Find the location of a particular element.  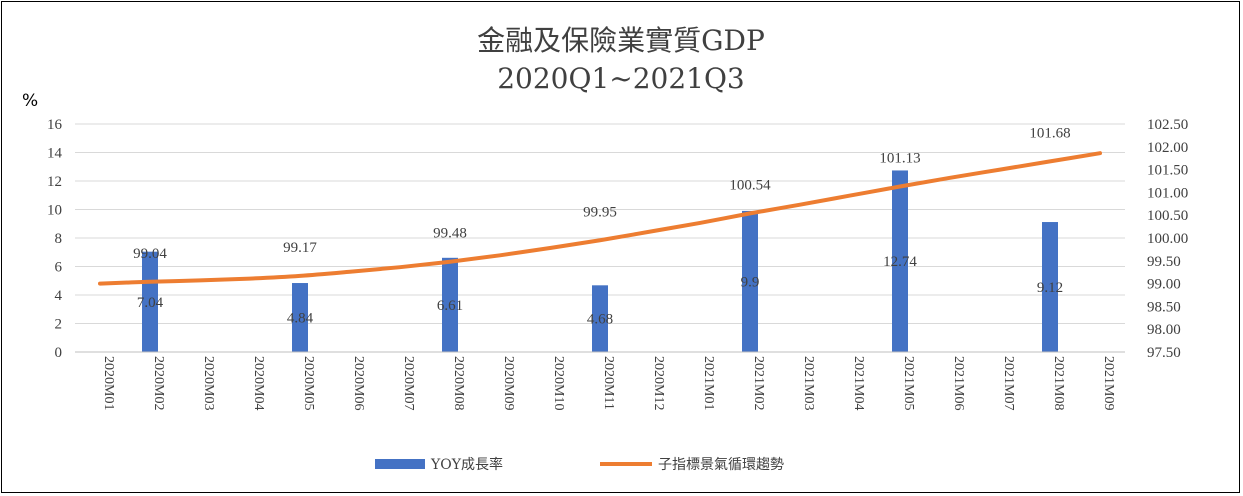

bar-data-label: 9.9 is located at coordinates (750, 282).